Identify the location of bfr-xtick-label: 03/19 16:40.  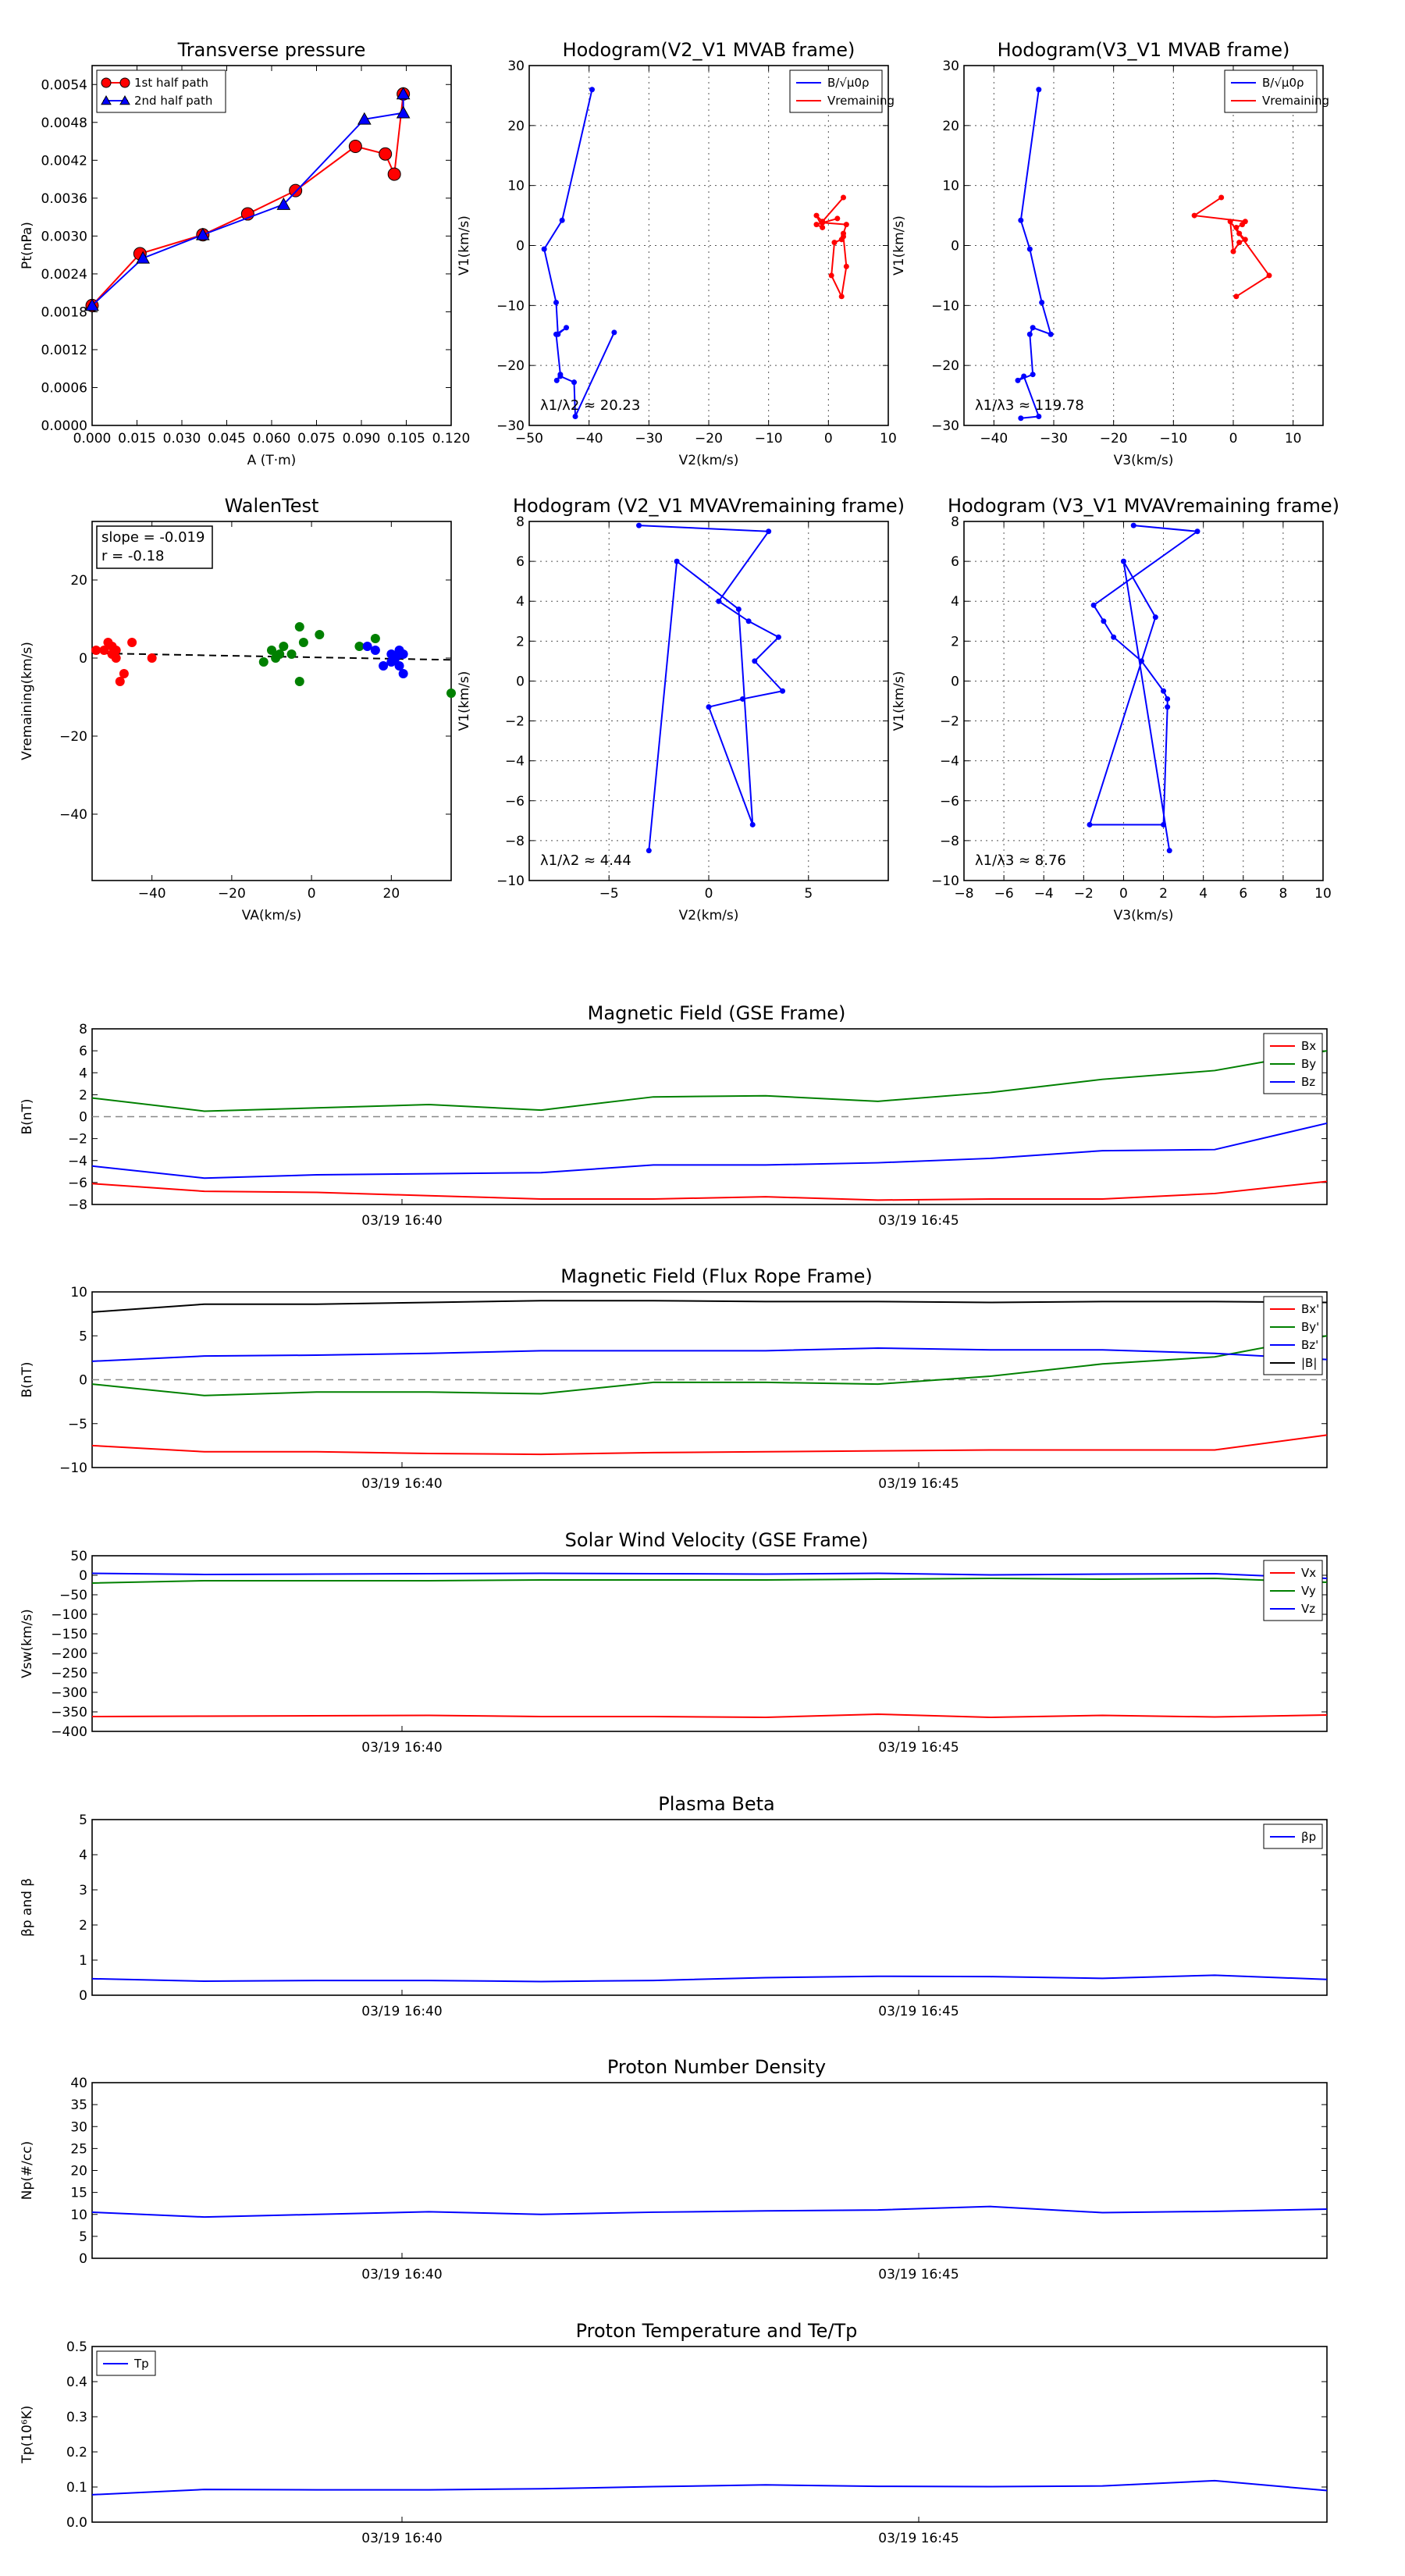
(402, 1484).